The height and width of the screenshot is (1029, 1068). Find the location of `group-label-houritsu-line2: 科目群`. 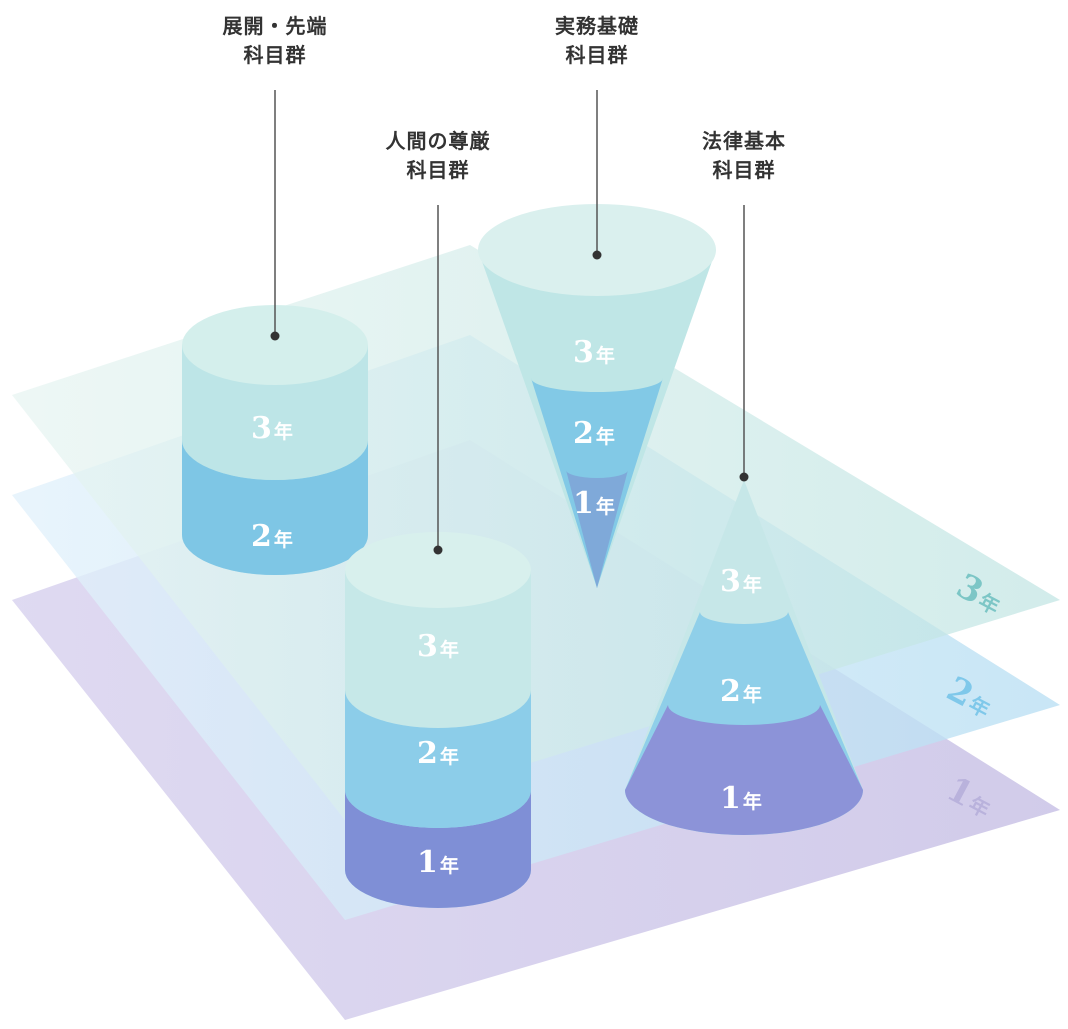

group-label-houritsu-line2: 科目群 is located at coordinates (744, 170).